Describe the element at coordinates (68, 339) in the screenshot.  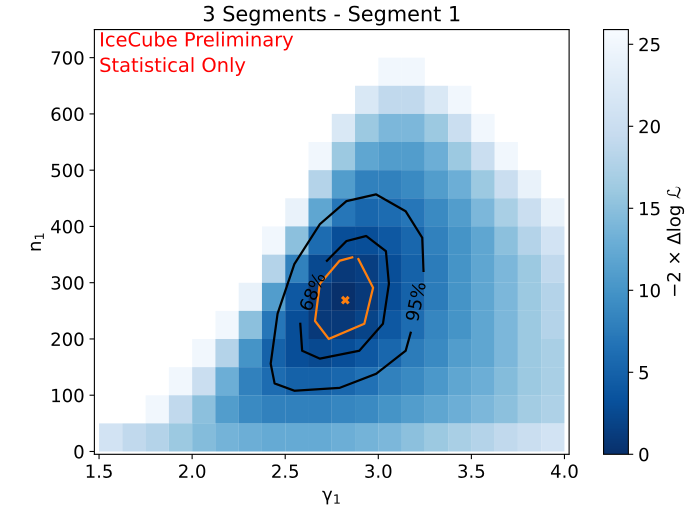
I see `y-tick-label: 200` at that location.